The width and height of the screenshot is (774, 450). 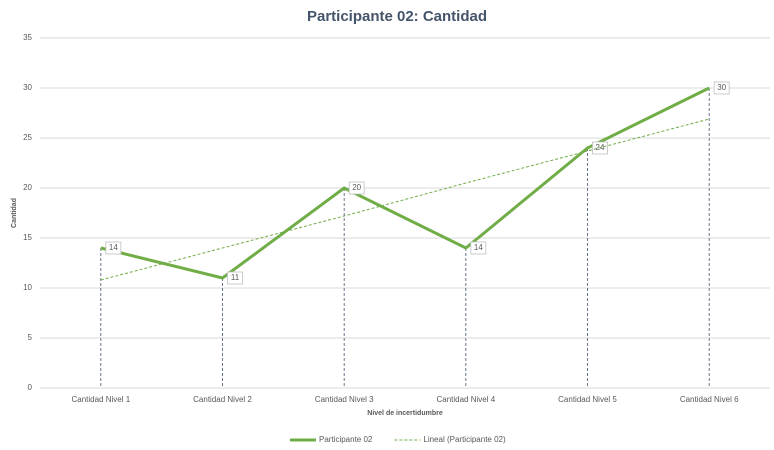 What do you see at coordinates (344, 399) in the screenshot?
I see `x-tick-label: Cantidad Nivel 3` at bounding box center [344, 399].